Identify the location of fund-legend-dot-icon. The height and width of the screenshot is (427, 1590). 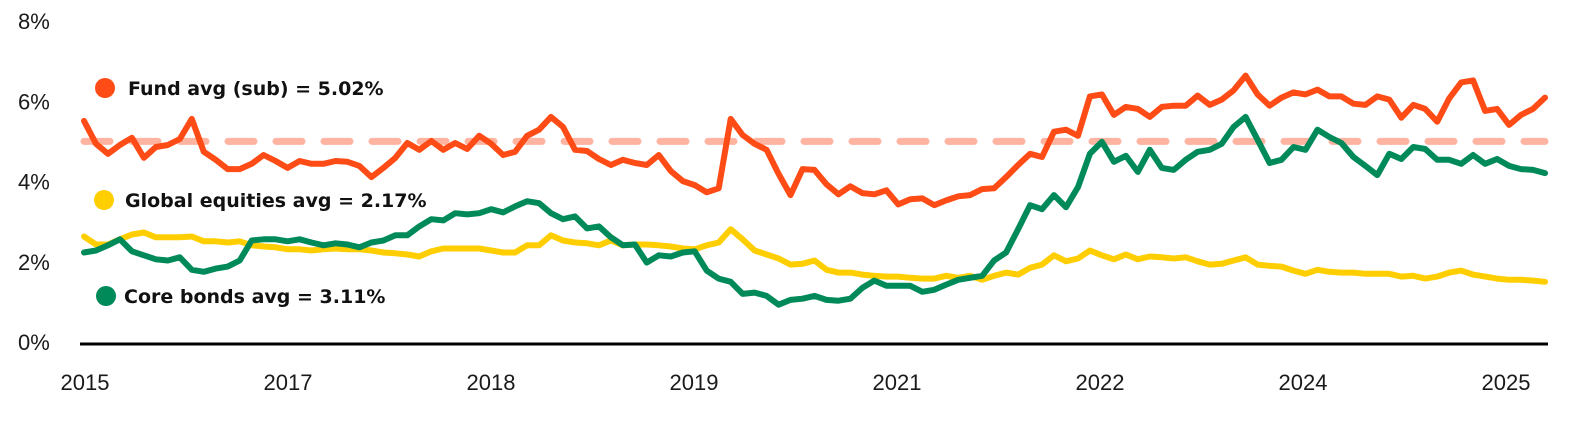
(105, 88).